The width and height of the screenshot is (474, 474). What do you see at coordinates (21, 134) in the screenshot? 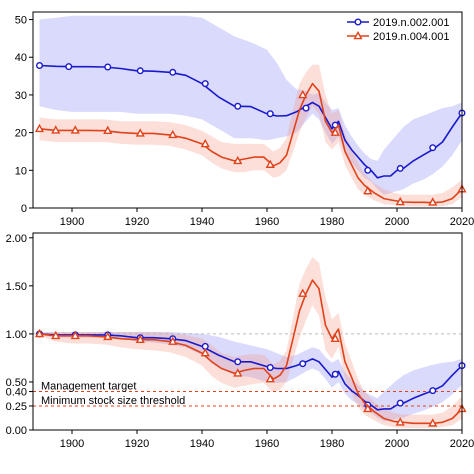
I see `y-tick-label: 20` at bounding box center [21, 134].